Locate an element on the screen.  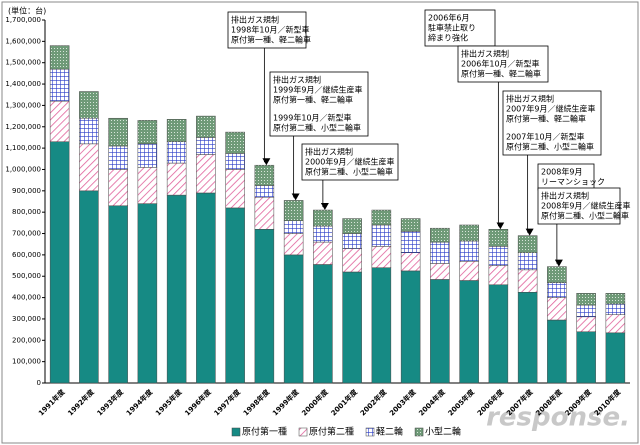
y-tick-label: 1,500,000 is located at coordinates (23, 63).